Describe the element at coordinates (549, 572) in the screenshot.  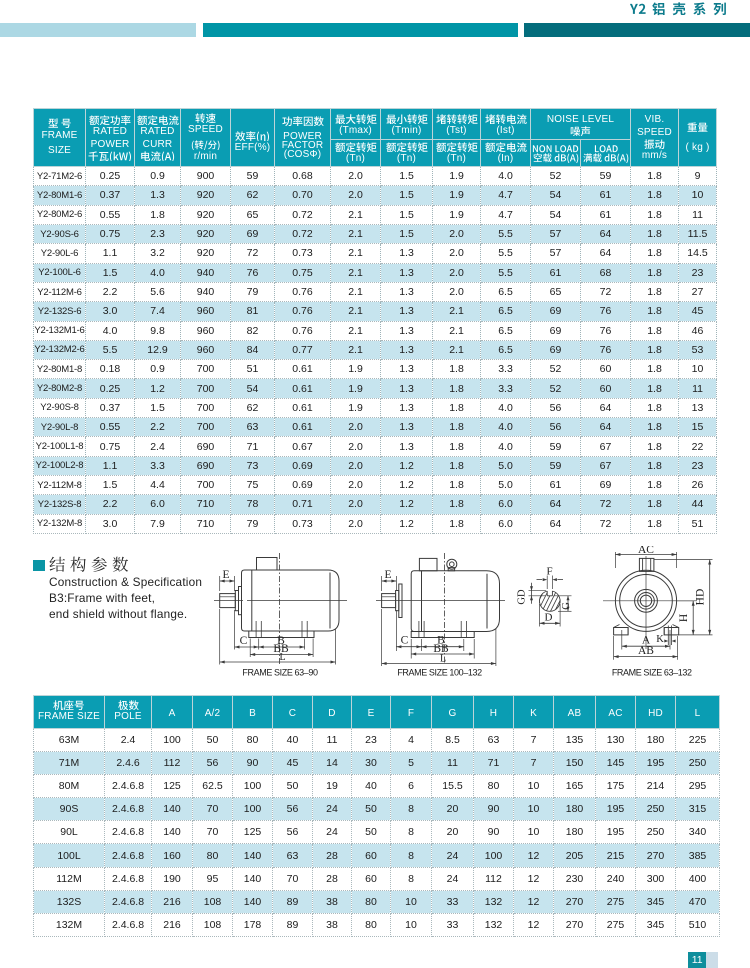
I see `svg-text: F` at that location.